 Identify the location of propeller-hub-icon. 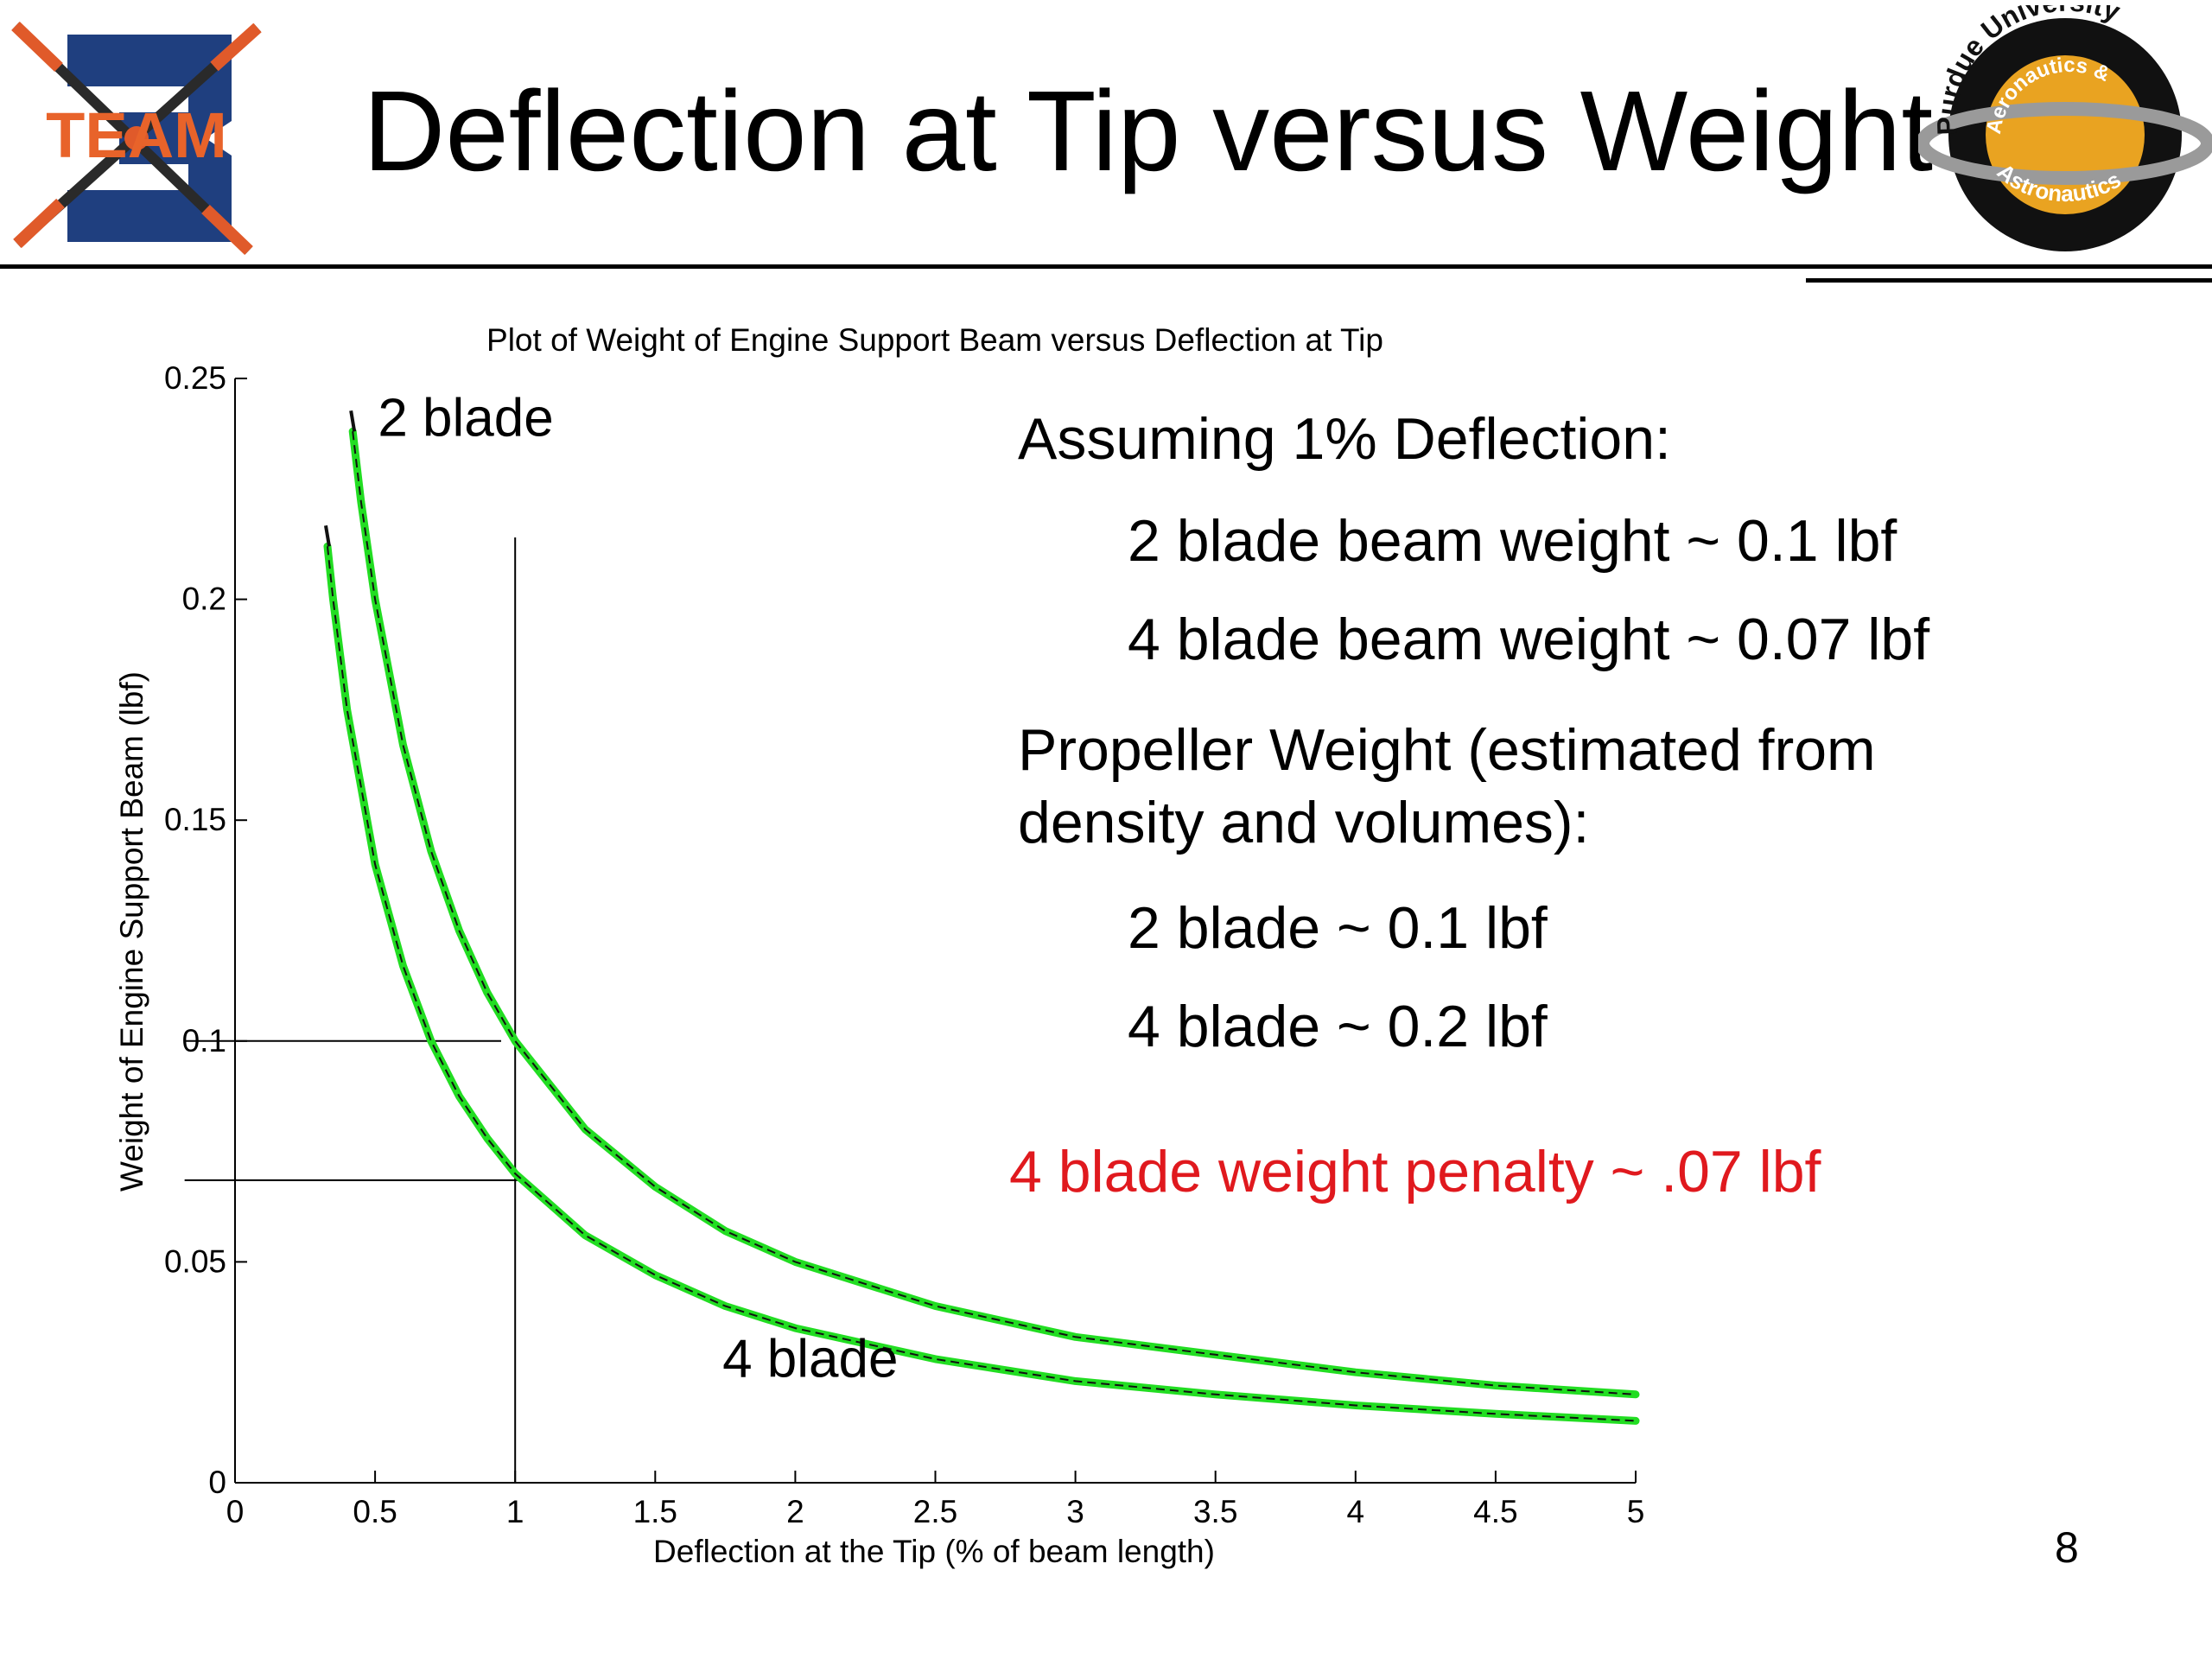
(136, 138).